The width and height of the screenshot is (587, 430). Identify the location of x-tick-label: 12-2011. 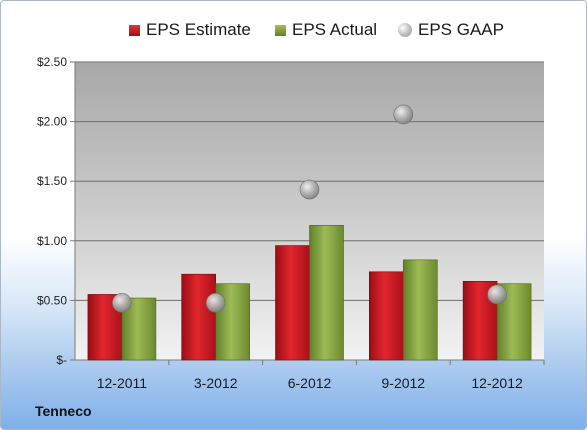
(122, 383).